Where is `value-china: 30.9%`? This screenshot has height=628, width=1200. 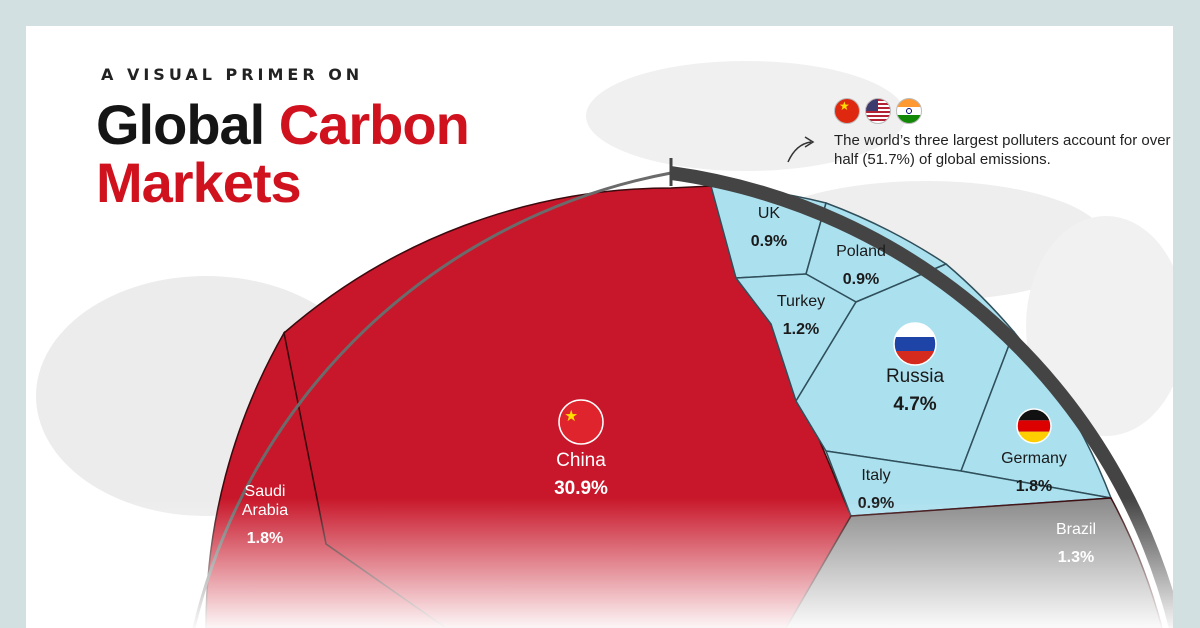 value-china: 30.9% is located at coordinates (581, 488).